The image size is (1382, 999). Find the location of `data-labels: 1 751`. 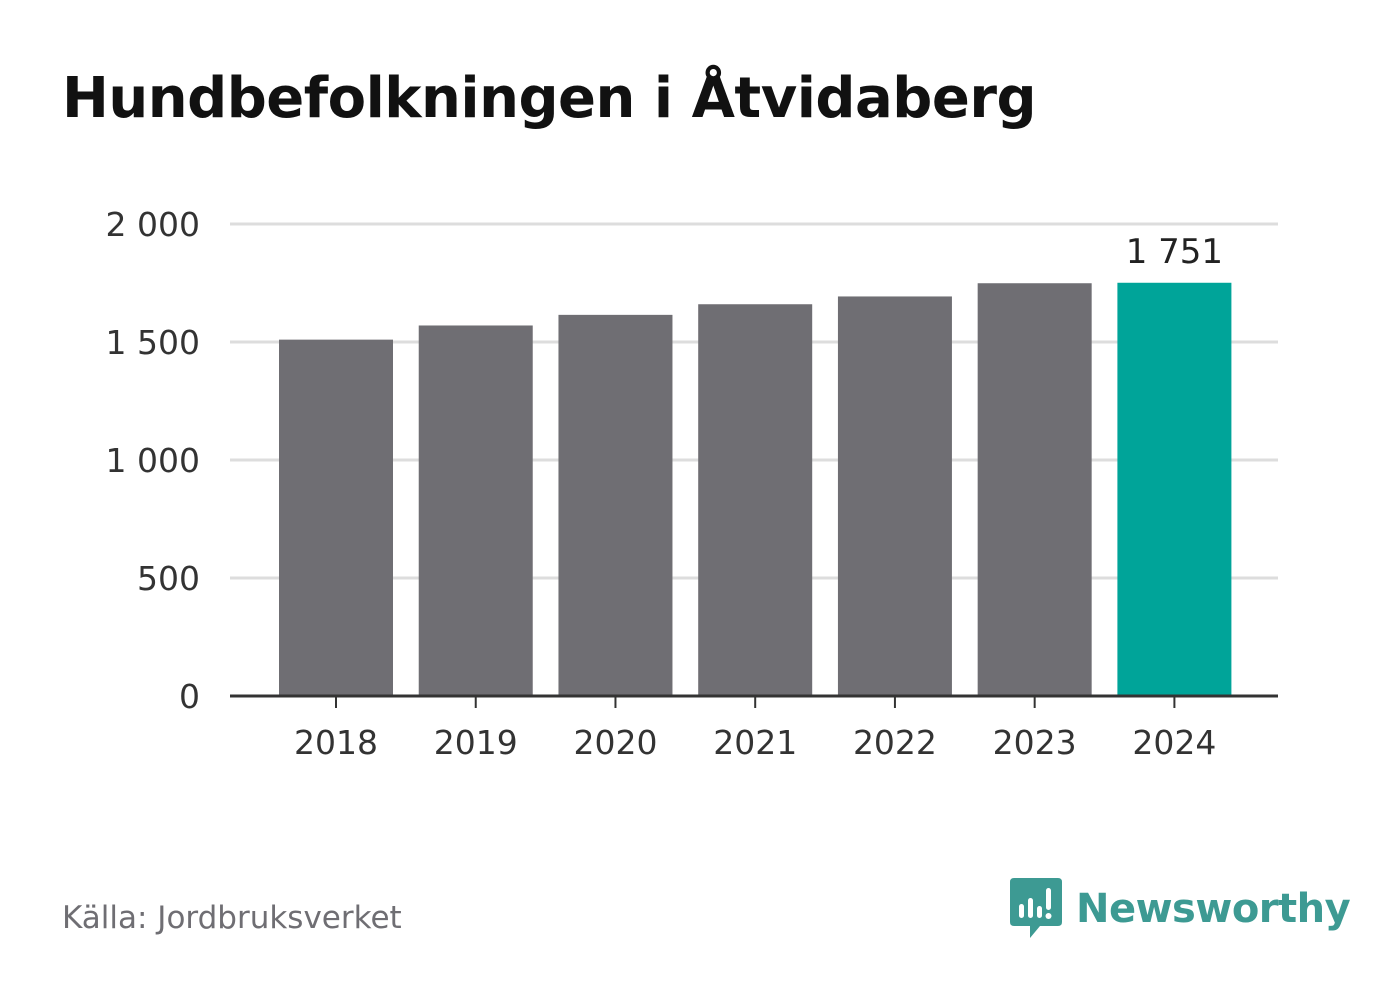

data-labels: 1 751 is located at coordinates (1174, 252).